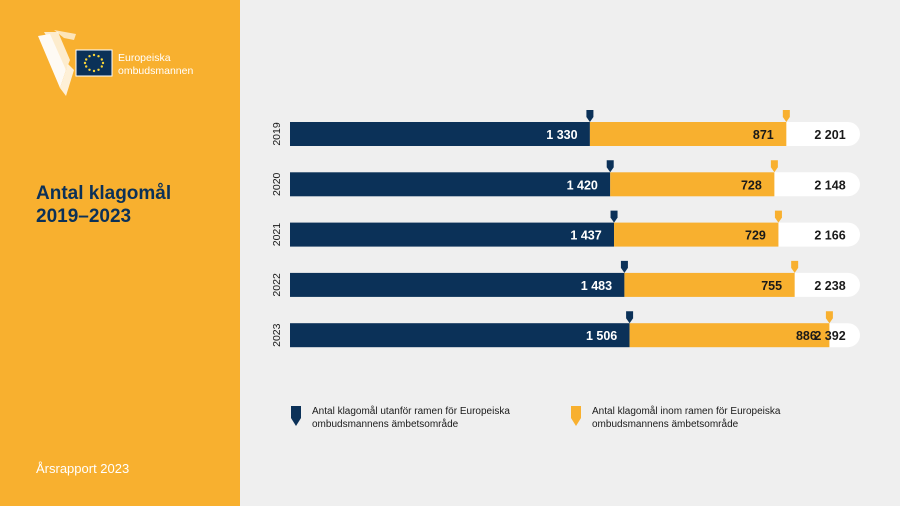  What do you see at coordinates (755, 236) in the screenshot?
I see `value-label-inside: 729` at bounding box center [755, 236].